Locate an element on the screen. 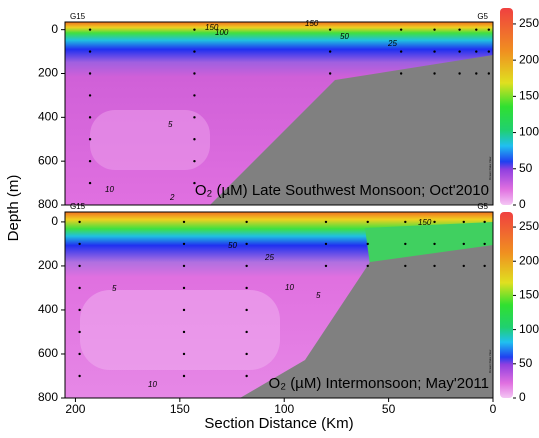 Image resolution: width=539 pixels, height=438 pixels. y-axis-label: Depth (m) is located at coordinates (13, 208).